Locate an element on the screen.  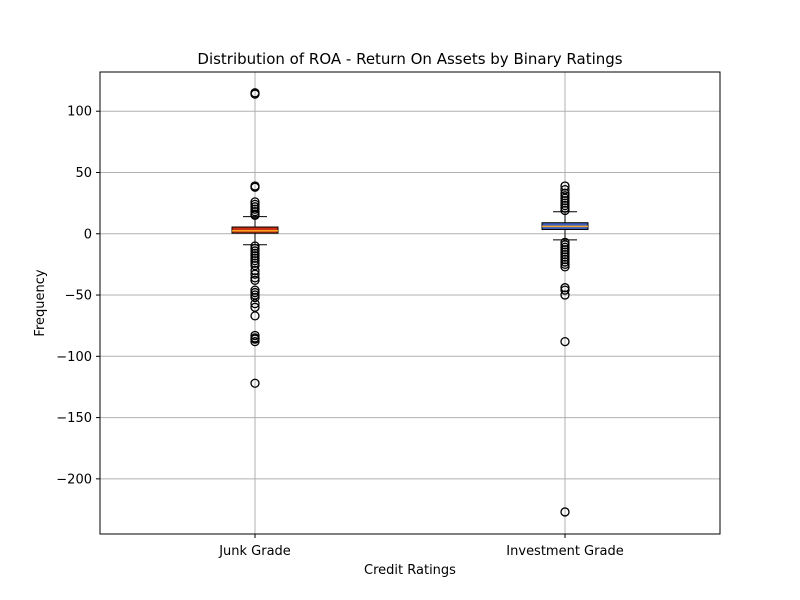
x-tick-label: Junk Grade is located at coordinates (254, 551).